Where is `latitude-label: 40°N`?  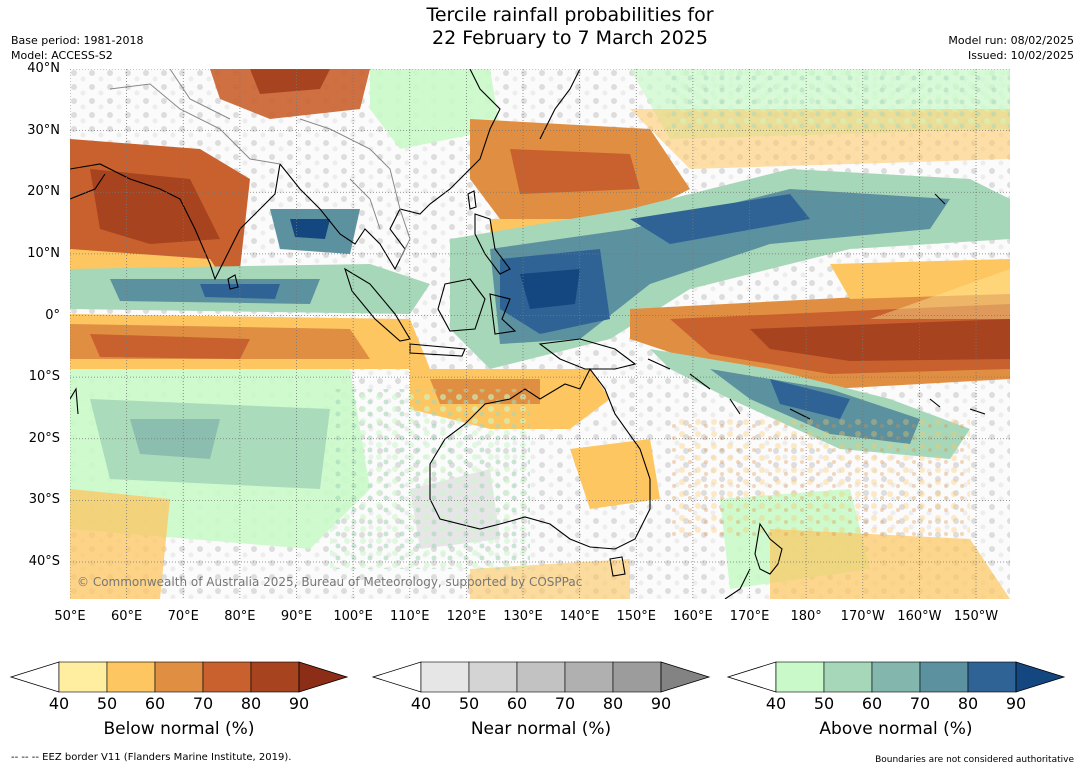 latitude-label: 40°N is located at coordinates (43, 68).